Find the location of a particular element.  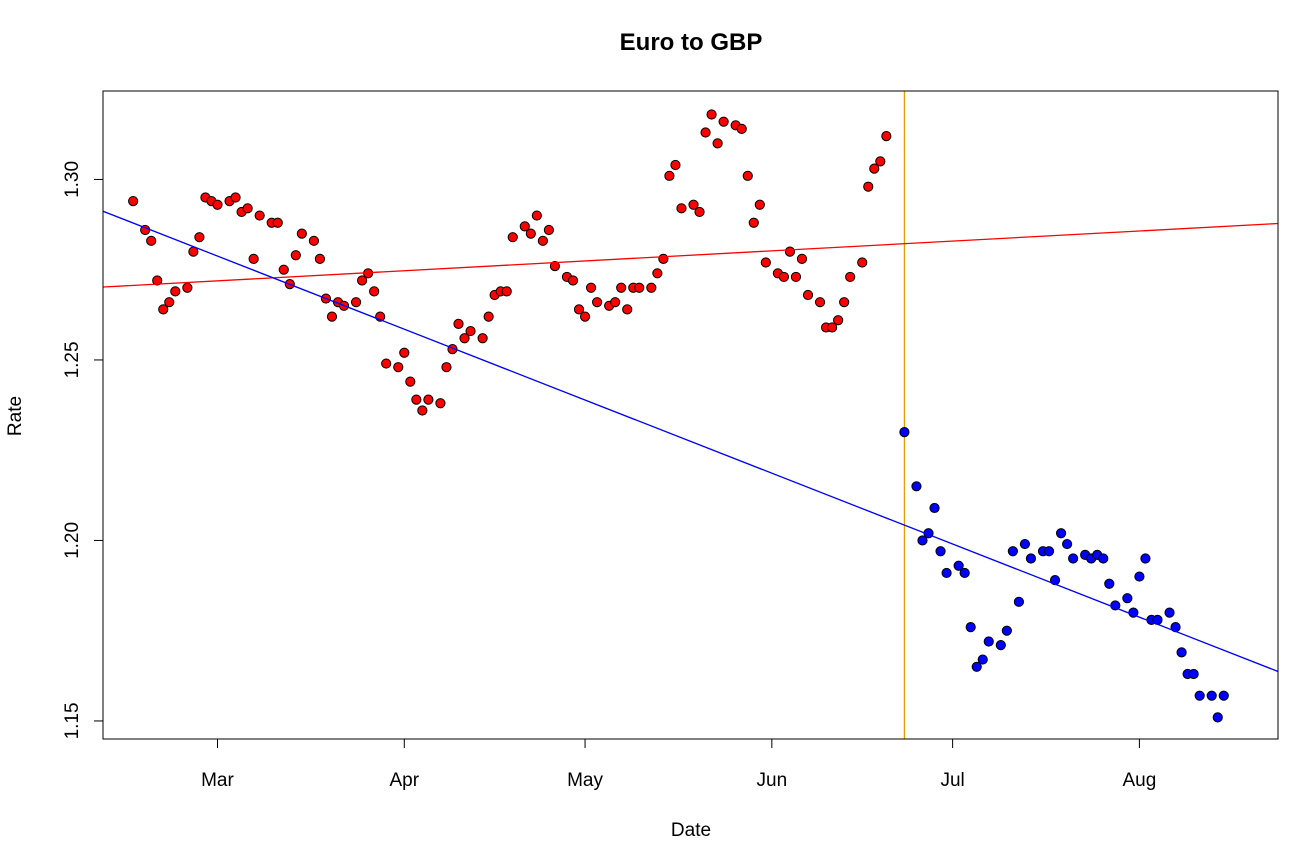

y-tick-label: 1.15 is located at coordinates (72, 720).